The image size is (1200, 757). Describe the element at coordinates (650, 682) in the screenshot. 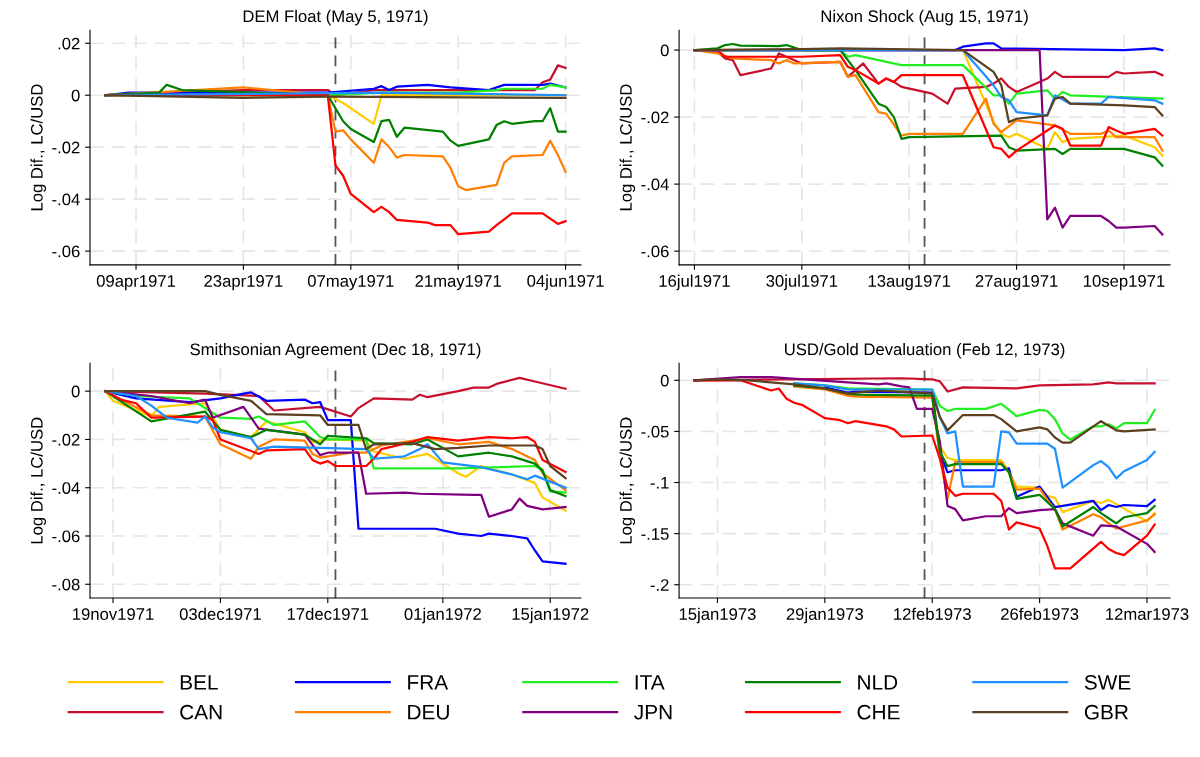

I see `legend-label: ITA` at that location.